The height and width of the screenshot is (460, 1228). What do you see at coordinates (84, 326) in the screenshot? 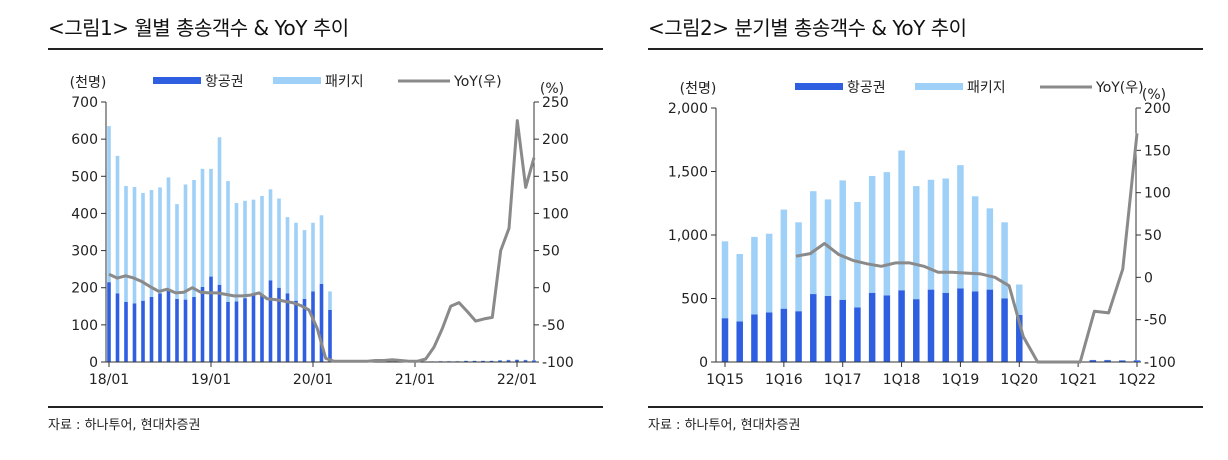
I see `left-tick-label: 100` at bounding box center [84, 326].